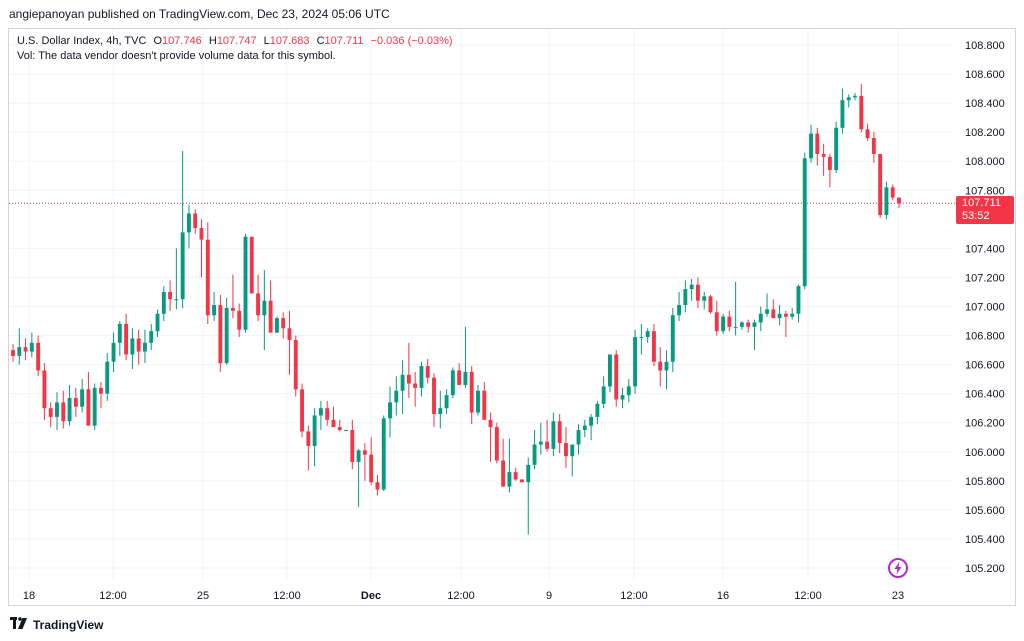 The image size is (1024, 641). What do you see at coordinates (344, 41) in the screenshot?
I see `close-value: 107.711` at bounding box center [344, 41].